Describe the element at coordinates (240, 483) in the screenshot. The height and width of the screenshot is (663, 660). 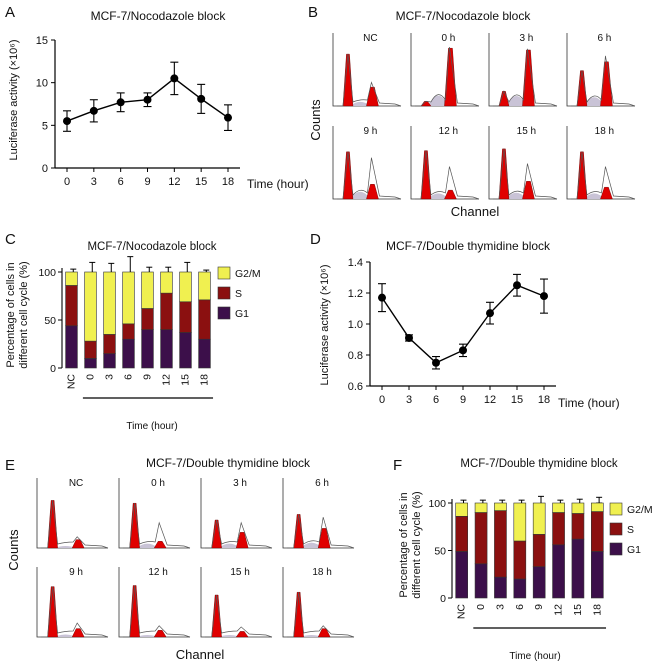
I see `panel-e-cell-label: 3 h` at that location.